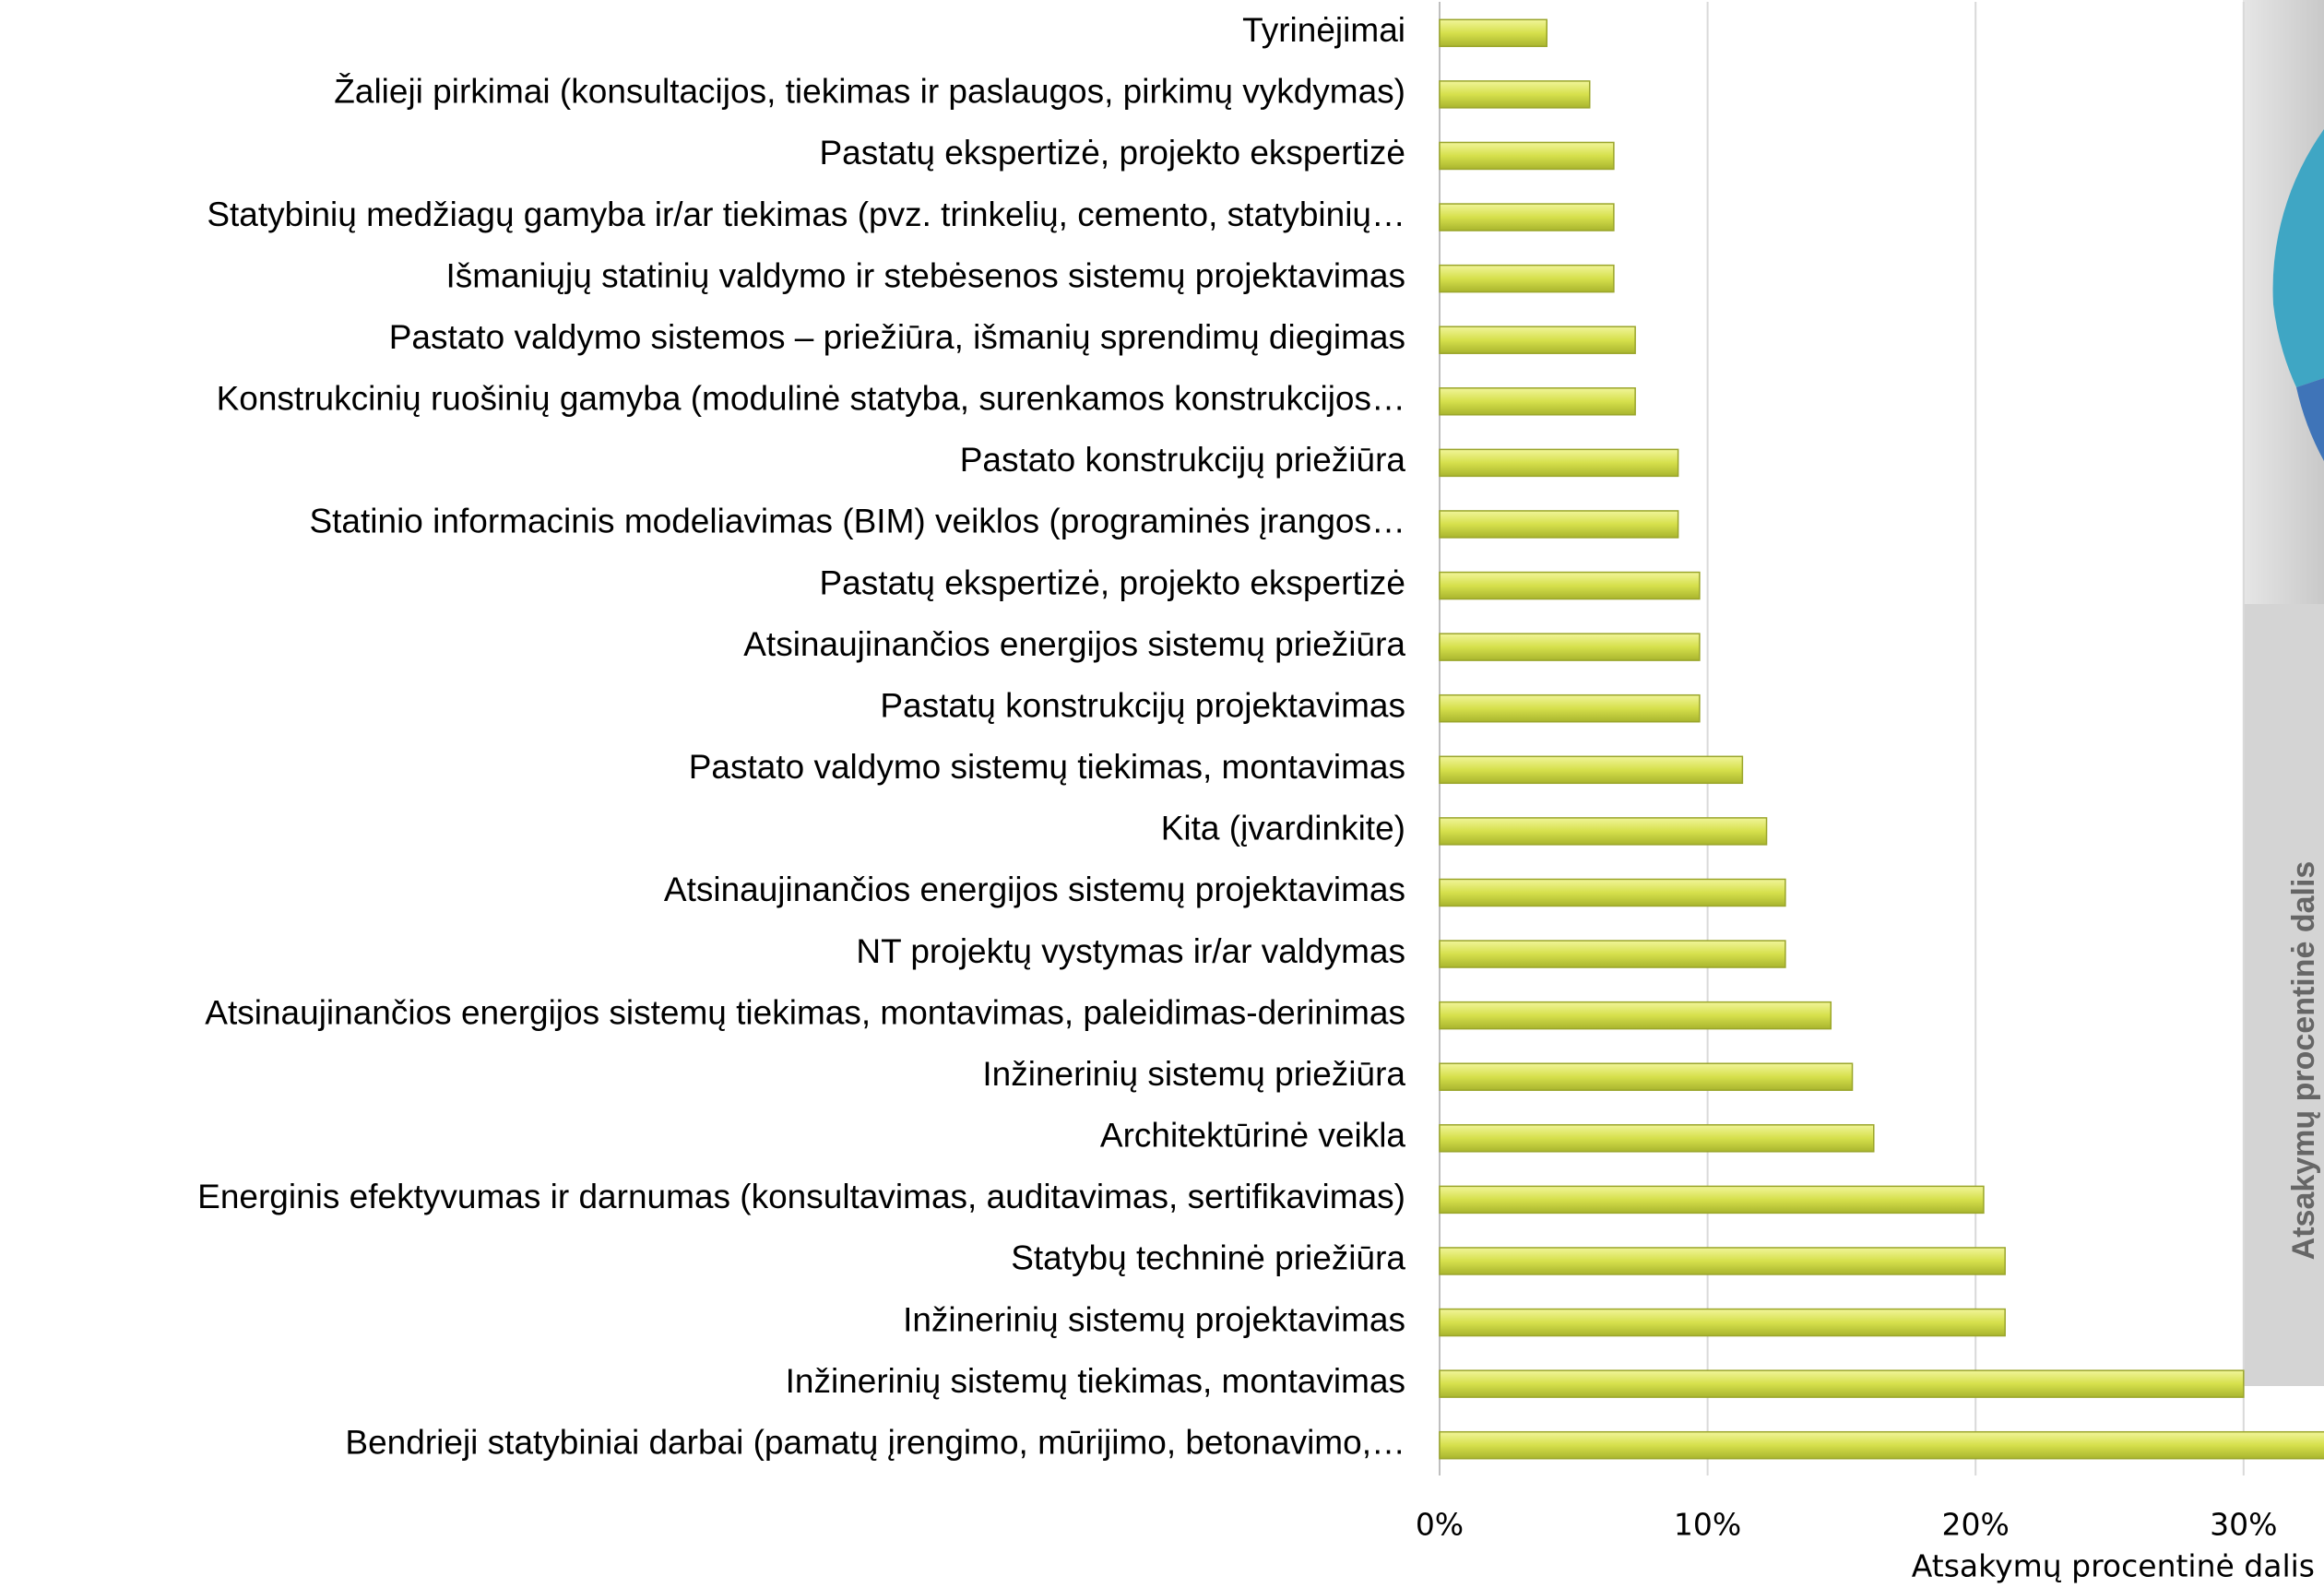 Image resolution: width=2324 pixels, height=1588 pixels. What do you see at coordinates (1183, 460) in the screenshot?
I see `y-tick-label: Pastato konstrukcijų priežiūra` at bounding box center [1183, 460].